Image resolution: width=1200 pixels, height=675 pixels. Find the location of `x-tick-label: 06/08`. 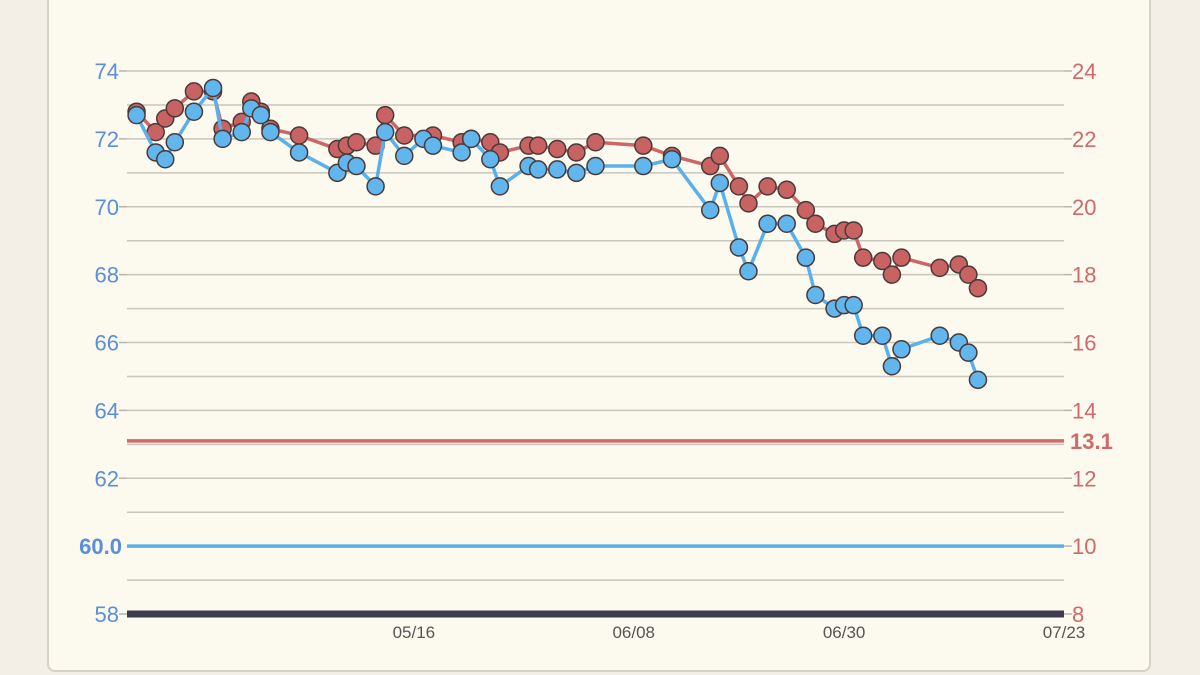

x-tick-label: 06/08 is located at coordinates (633, 632).